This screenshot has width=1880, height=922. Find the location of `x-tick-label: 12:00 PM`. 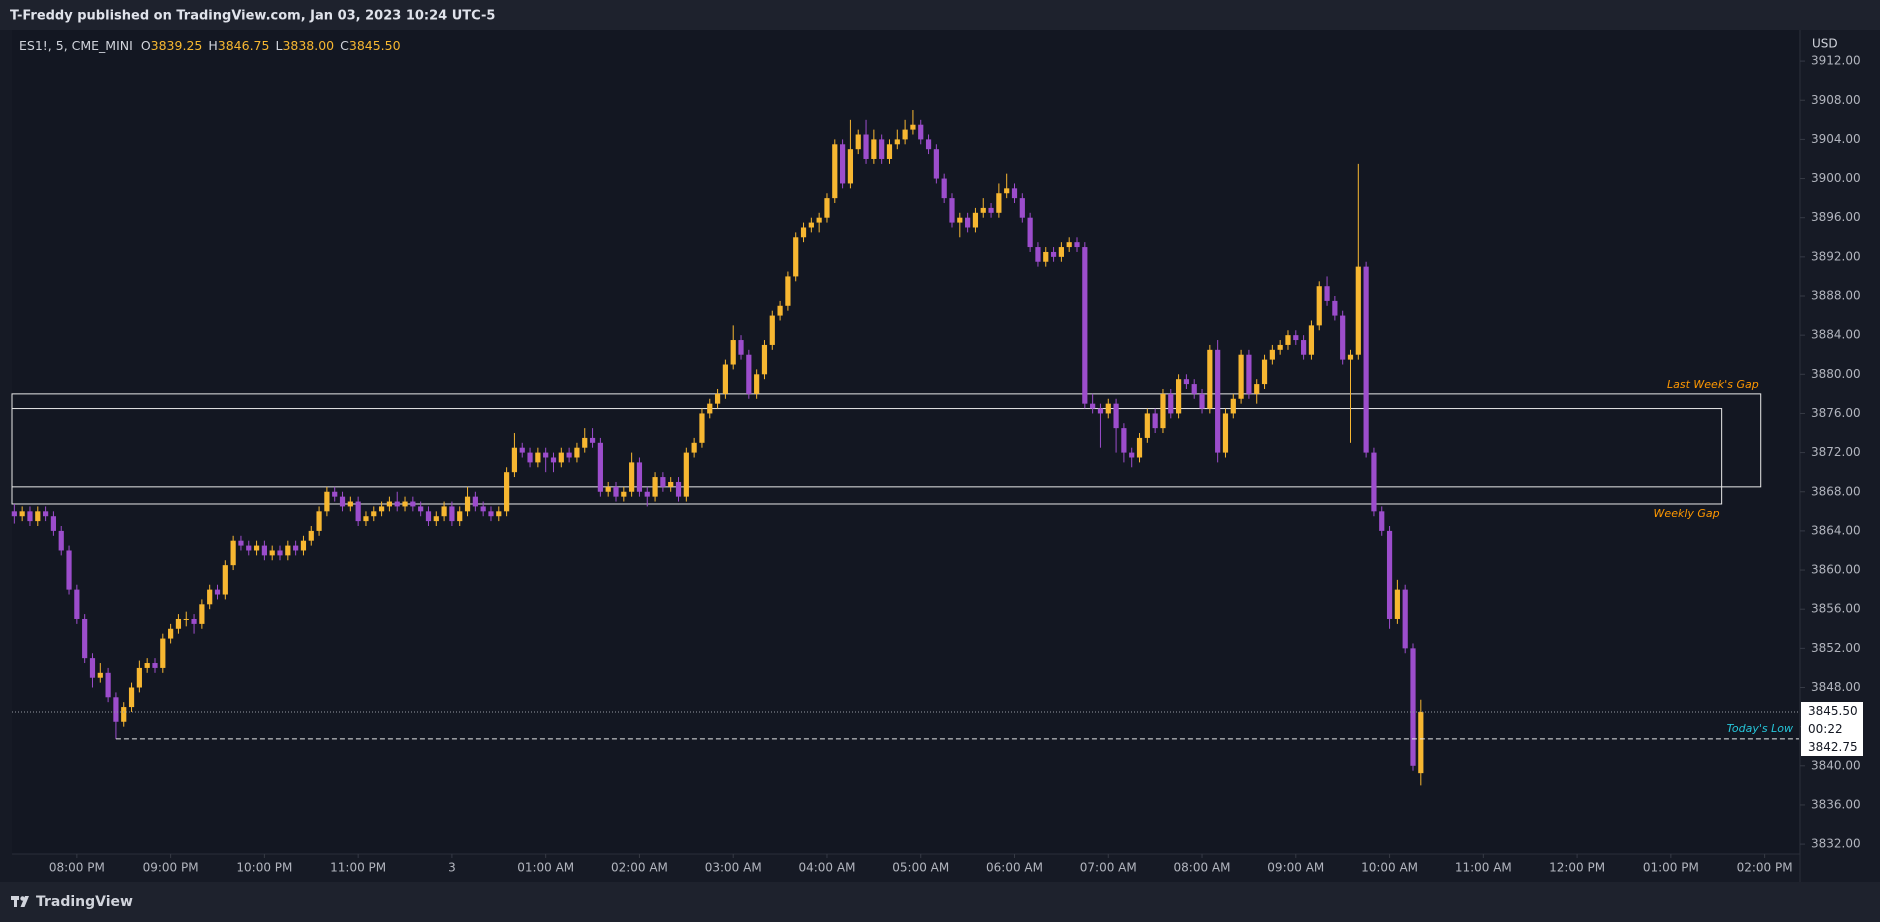

x-tick-label: 12:00 PM is located at coordinates (1577, 868).